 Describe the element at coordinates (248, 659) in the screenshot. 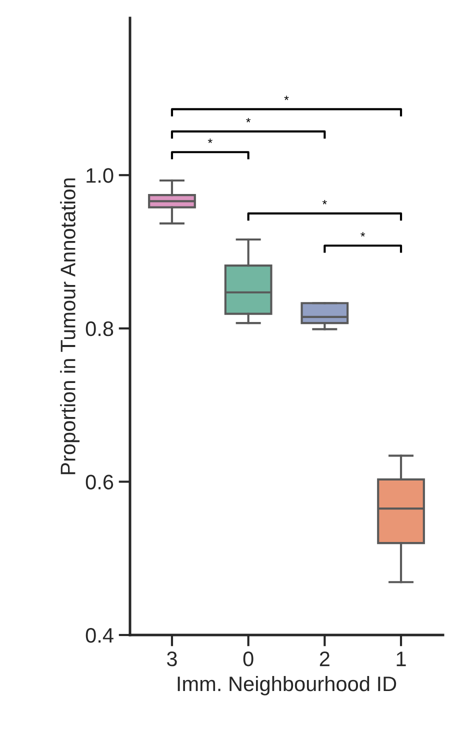

I see `x-tick-label: 0` at that location.